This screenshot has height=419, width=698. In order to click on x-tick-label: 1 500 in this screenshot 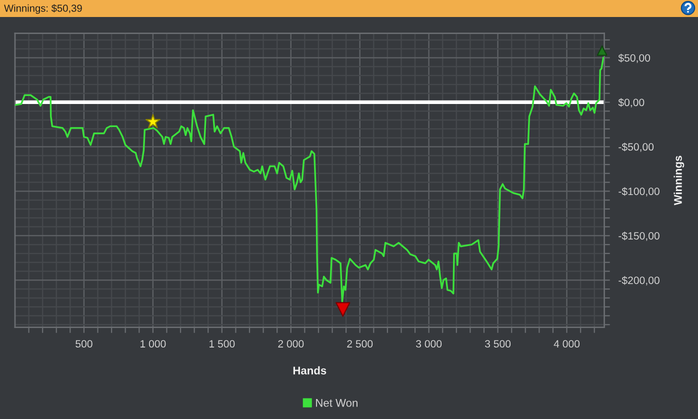, I will do `click(222, 344)`.